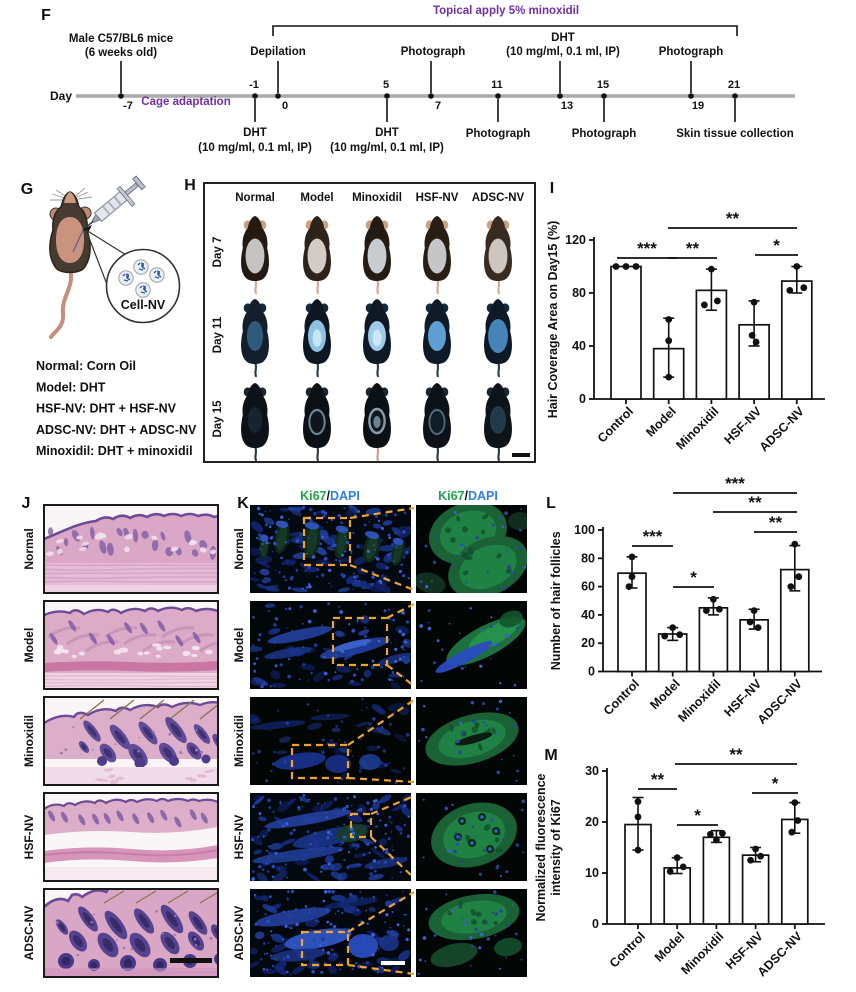  Describe the element at coordinates (592, 771) in the screenshot. I see `svg-text: 30` at that location.